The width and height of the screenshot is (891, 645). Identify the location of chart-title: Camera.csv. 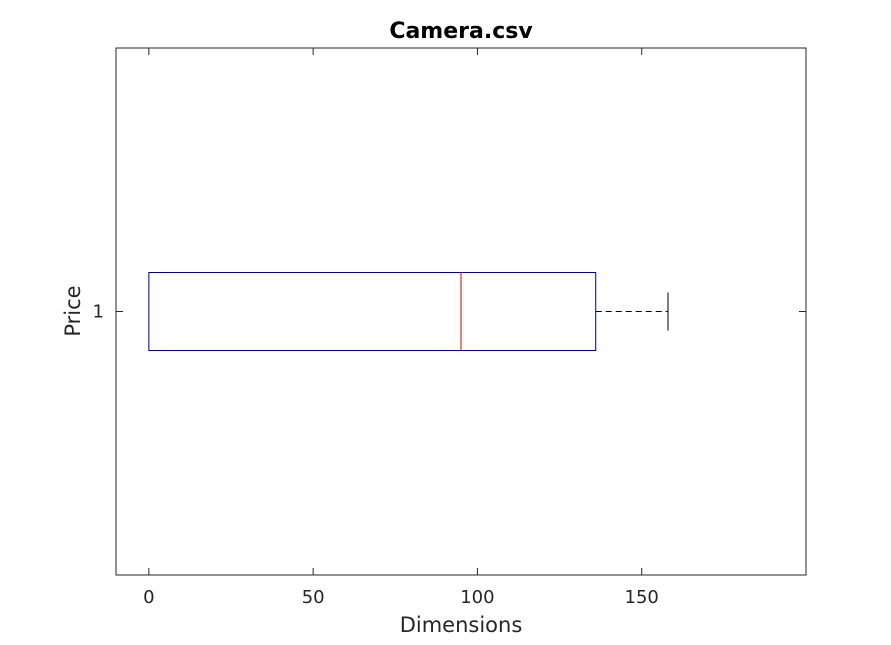
(461, 31).